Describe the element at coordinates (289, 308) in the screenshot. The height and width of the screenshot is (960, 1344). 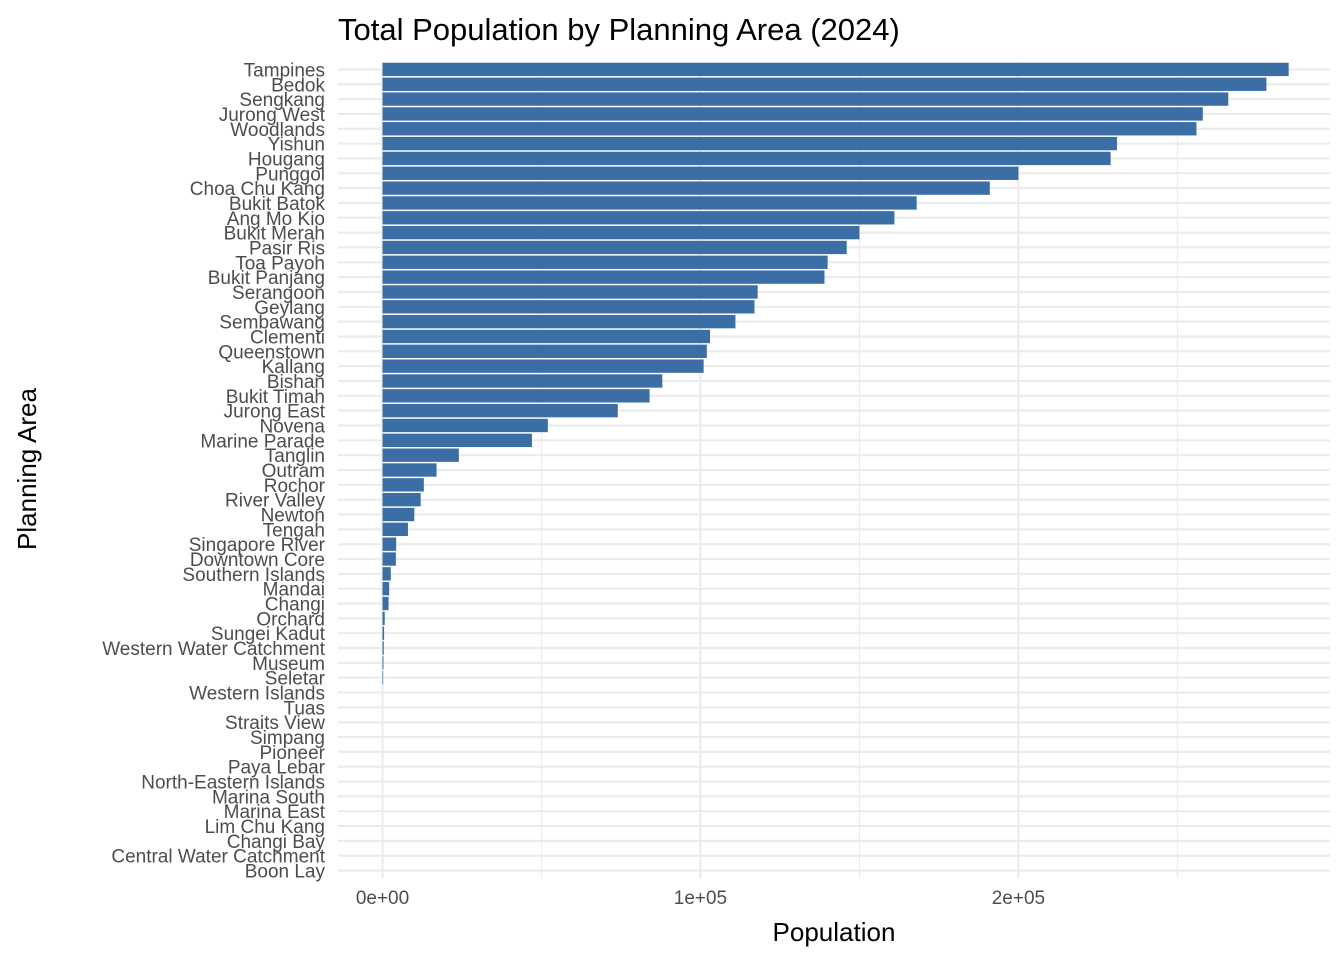
I see `y-tick-label: Geylang` at that location.